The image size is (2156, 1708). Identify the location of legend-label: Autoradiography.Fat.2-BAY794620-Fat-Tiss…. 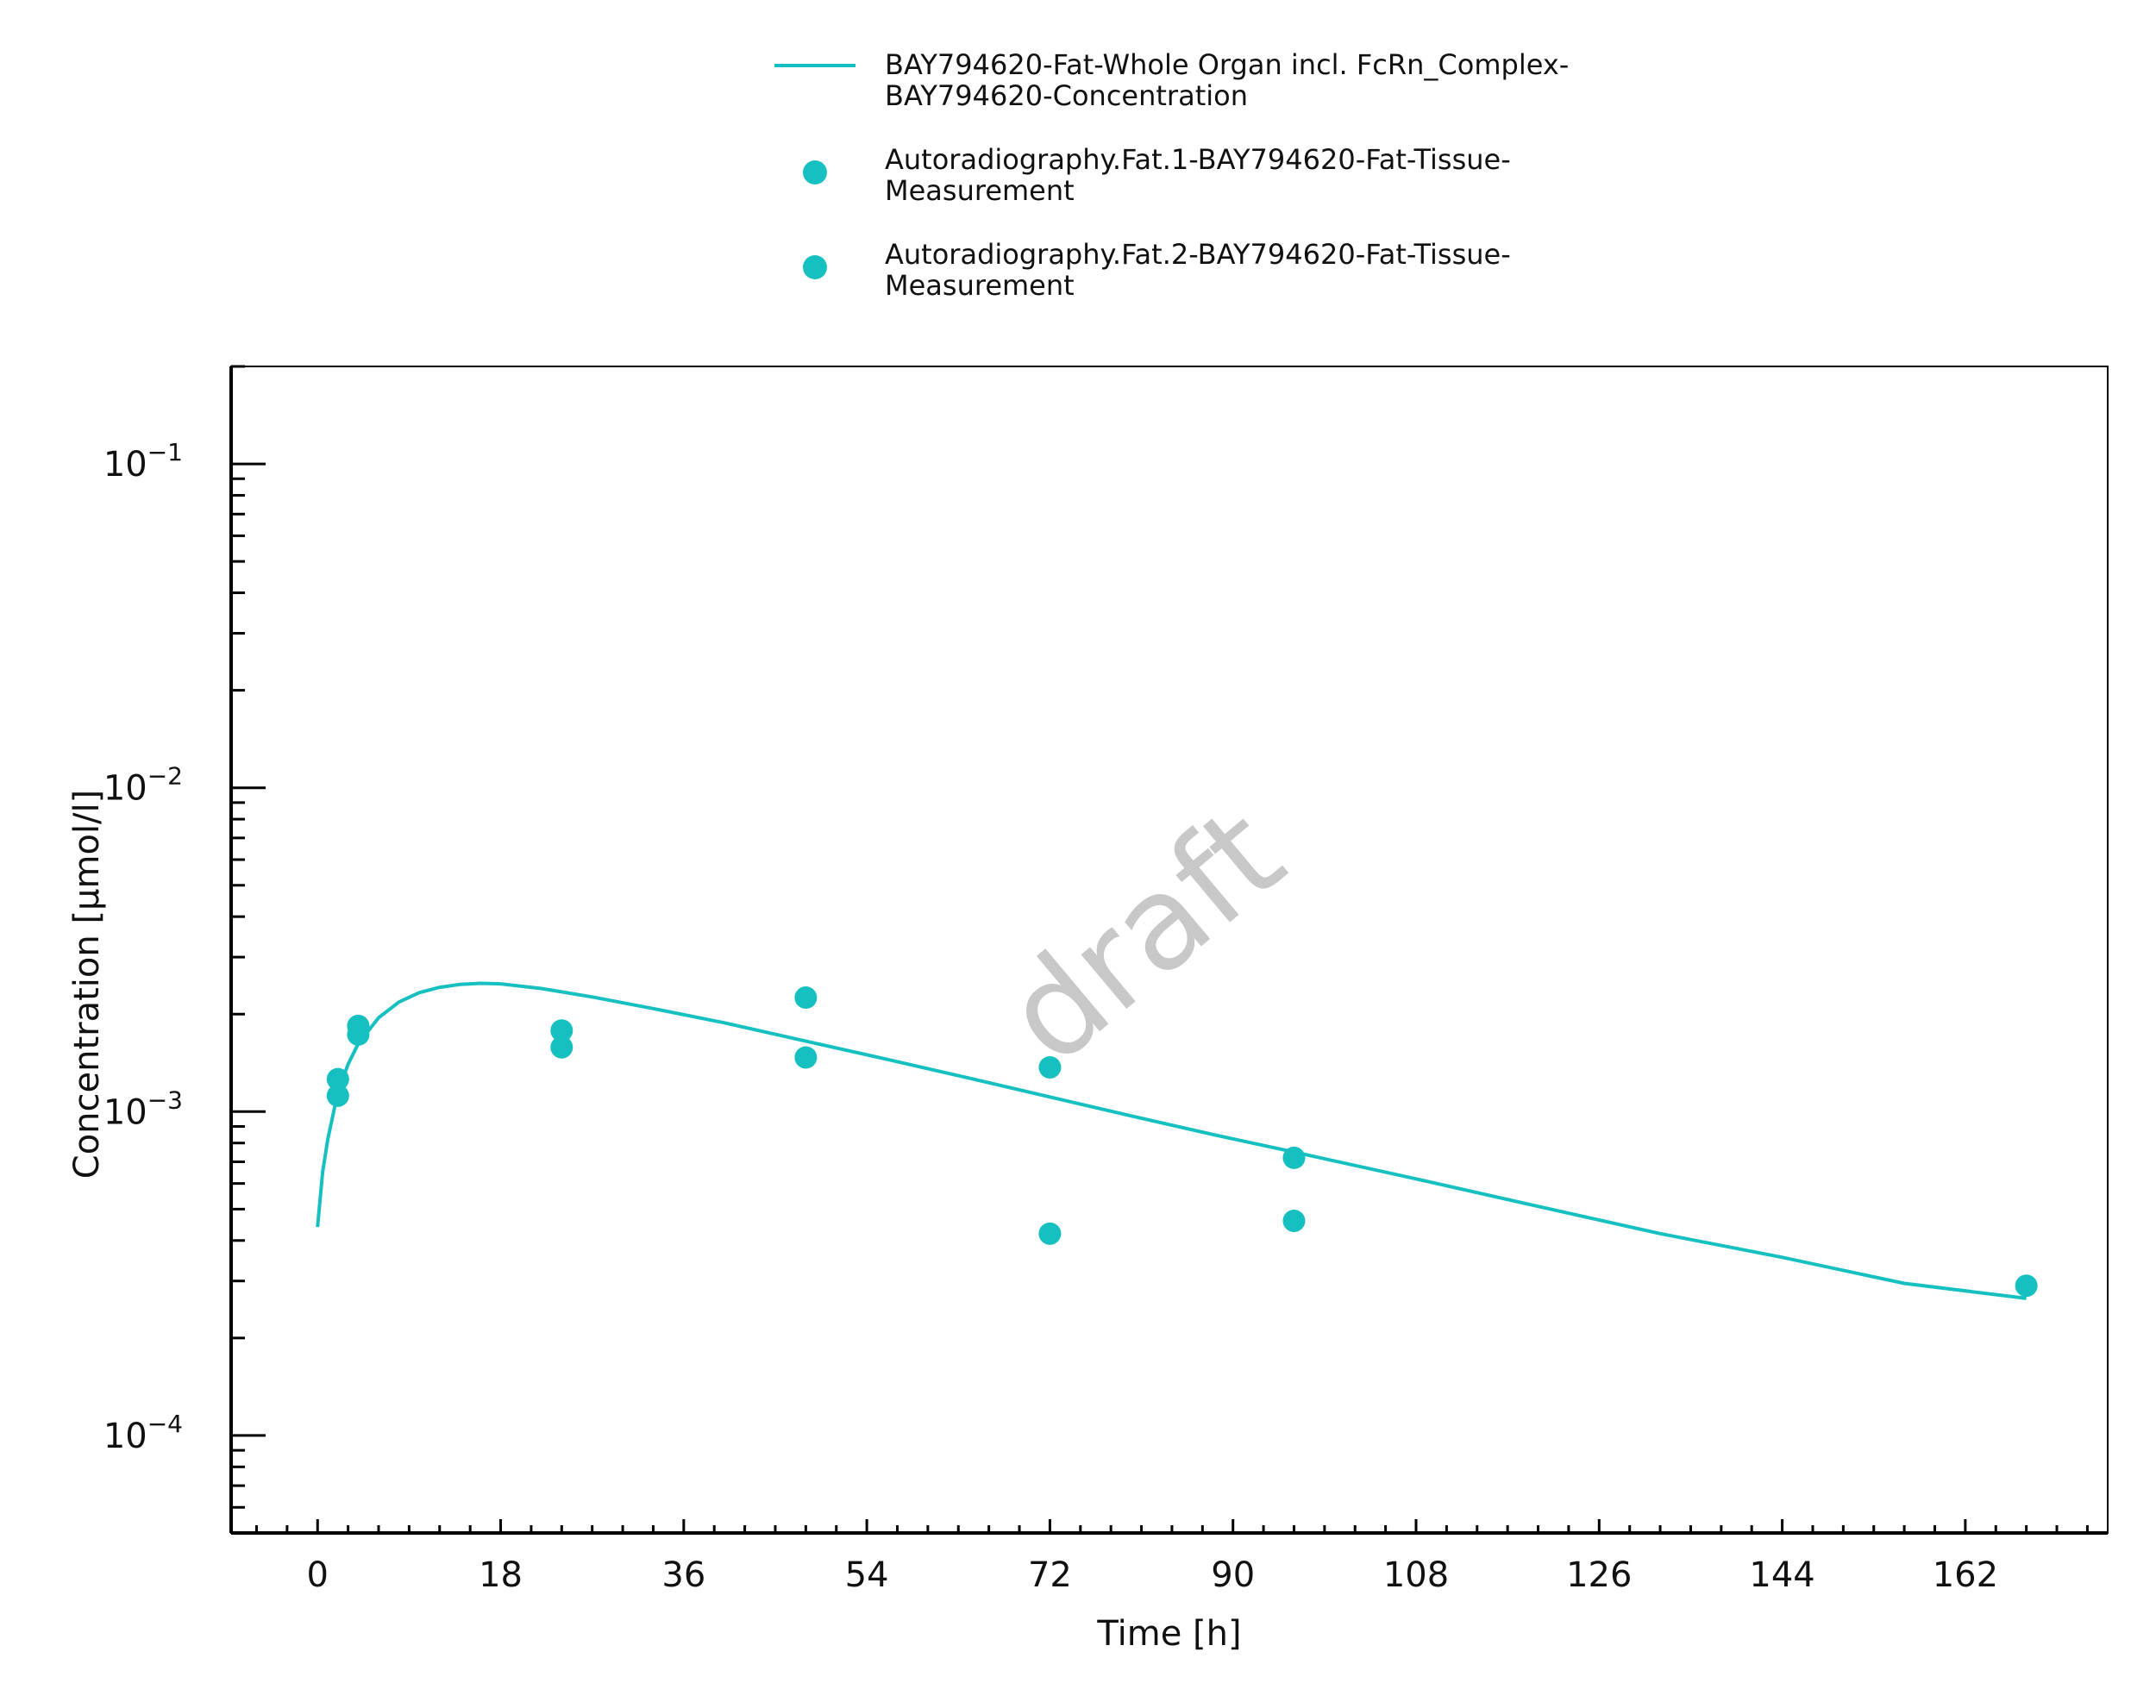
(1198, 254).